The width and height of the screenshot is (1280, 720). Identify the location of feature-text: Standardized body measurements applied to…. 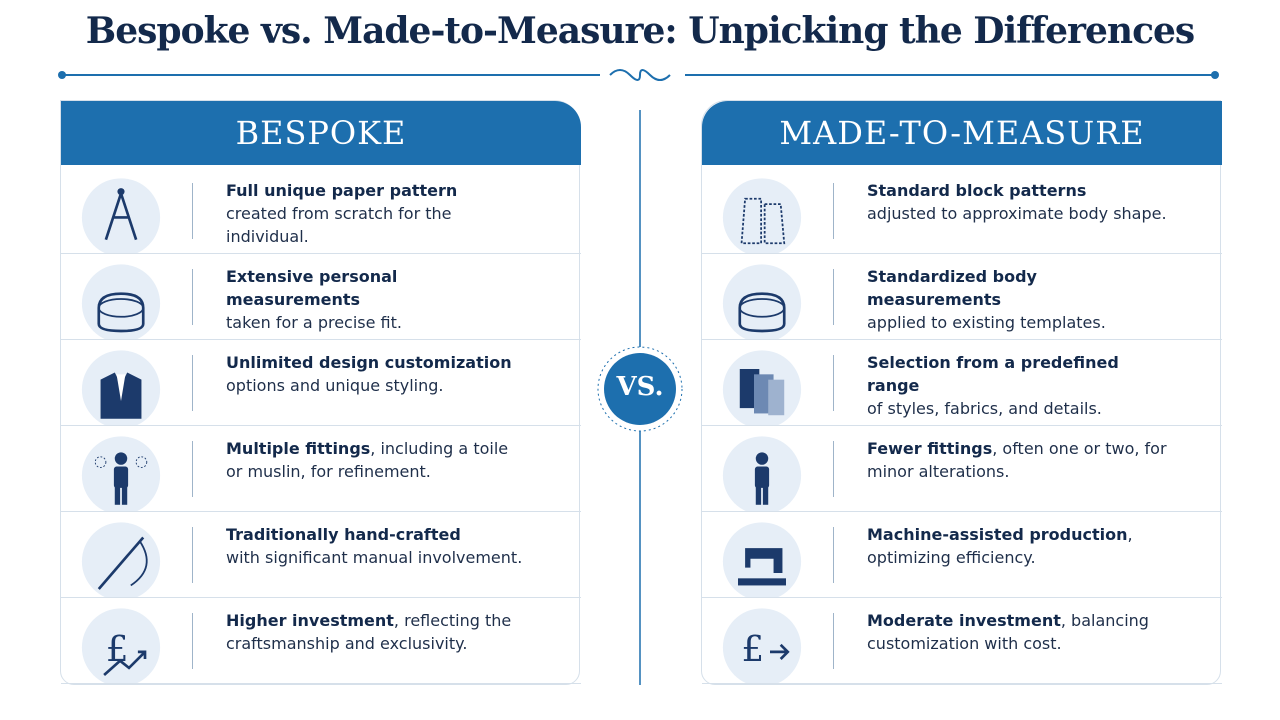
(1017, 299).